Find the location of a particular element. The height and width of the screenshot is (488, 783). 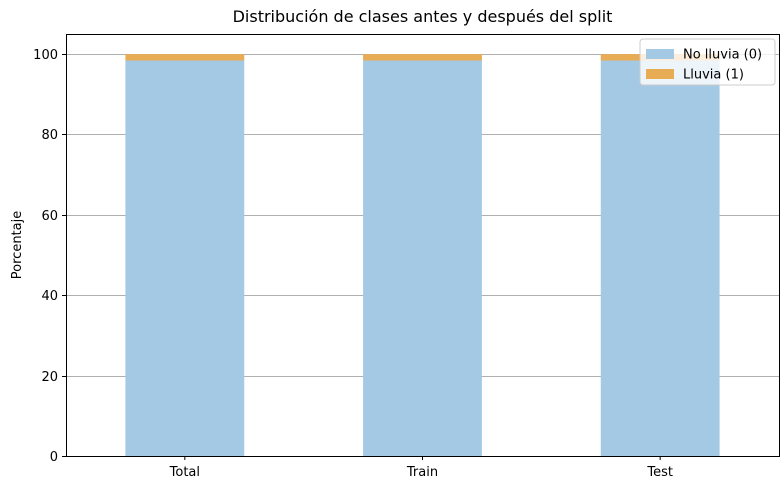

y-tick-label: 60 is located at coordinates (49, 216).